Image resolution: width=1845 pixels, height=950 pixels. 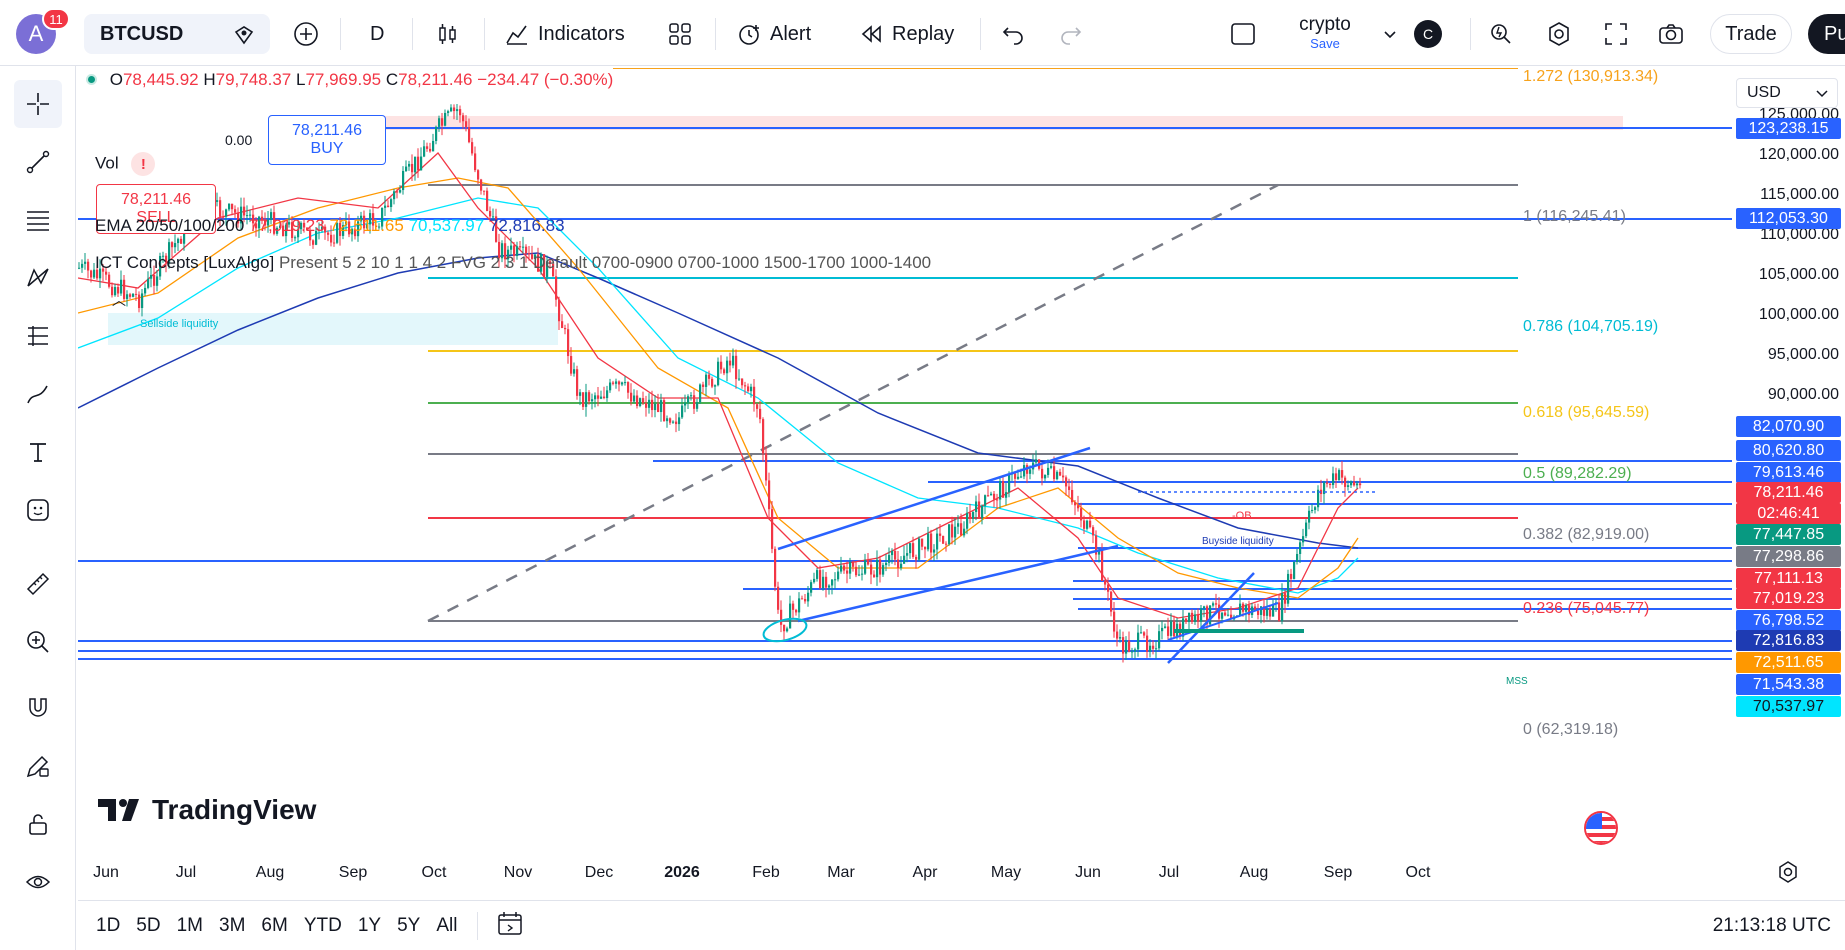 What do you see at coordinates (1325, 24) in the screenshot?
I see `layout-name: crypto` at bounding box center [1325, 24].